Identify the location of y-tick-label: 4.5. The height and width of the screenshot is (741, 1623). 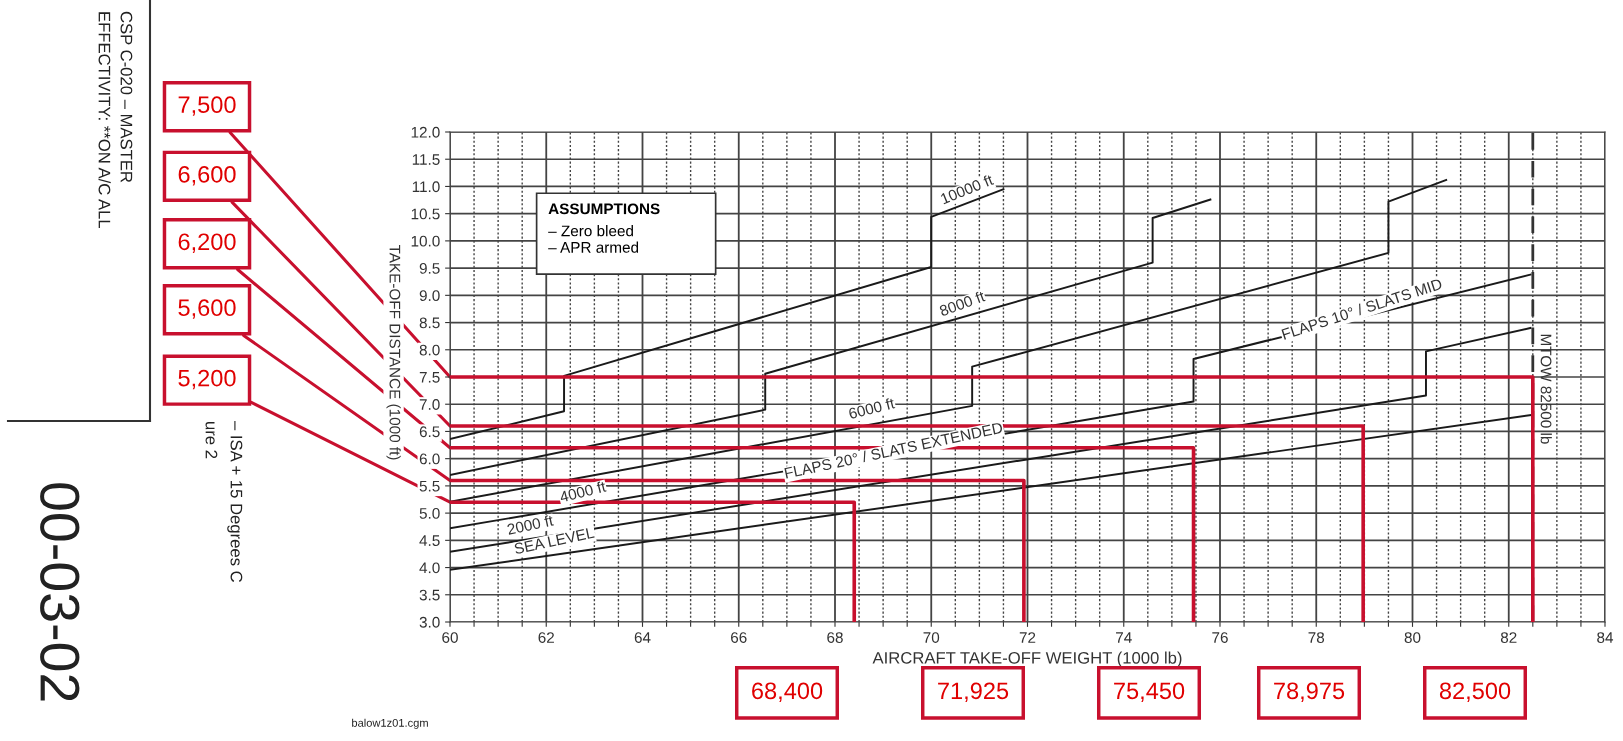
(429, 541).